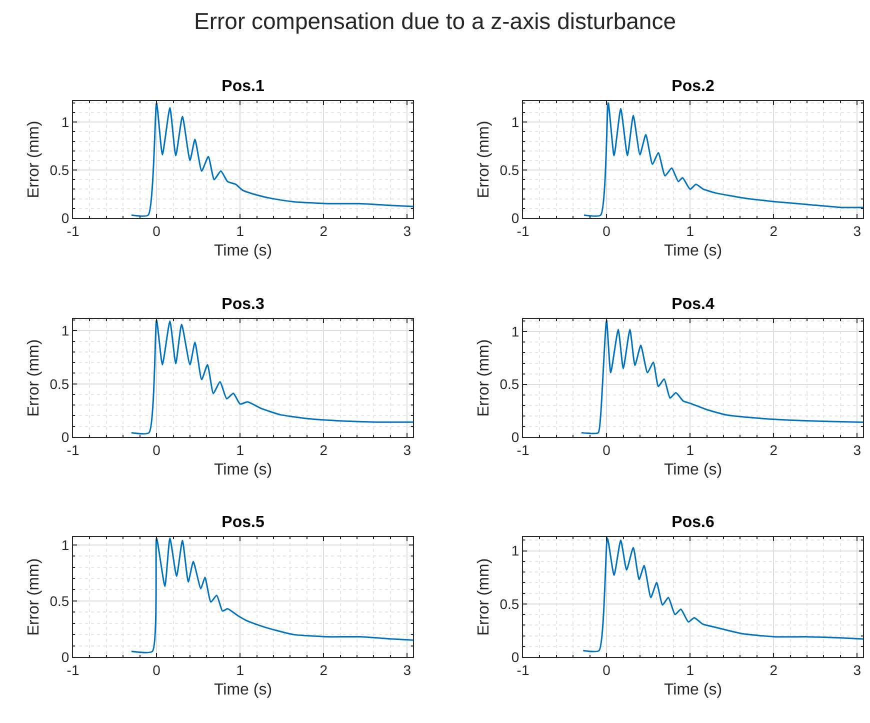  What do you see at coordinates (693, 305) in the screenshot?
I see `chart-title: Pos.4` at bounding box center [693, 305].